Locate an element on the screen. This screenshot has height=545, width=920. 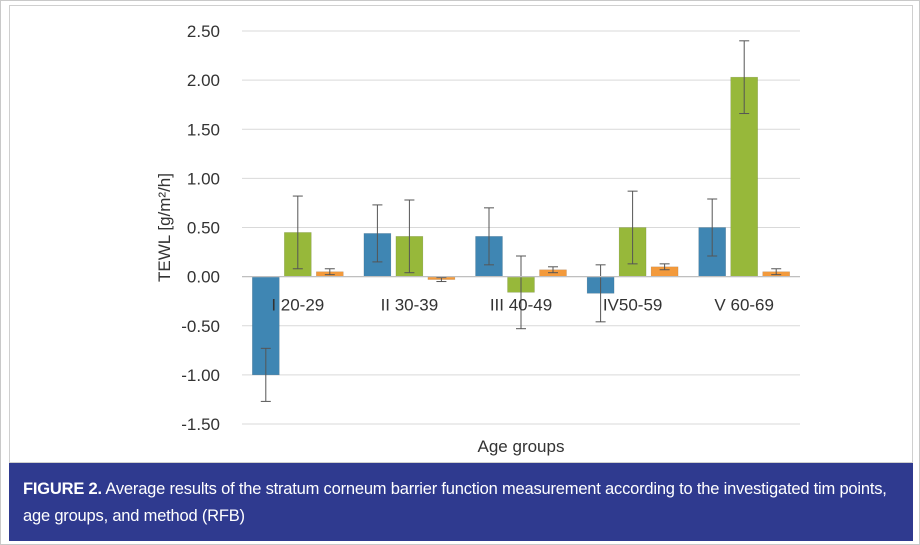
y-tick-label: -1.50 is located at coordinates (200, 424).